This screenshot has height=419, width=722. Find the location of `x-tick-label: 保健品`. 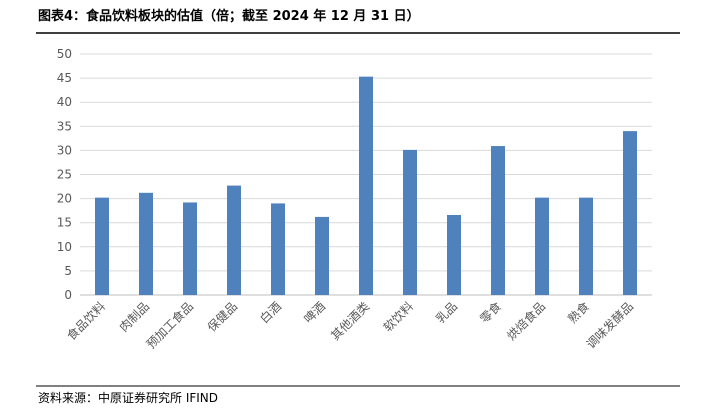

x-tick-label: 保健品 is located at coordinates (222, 316).